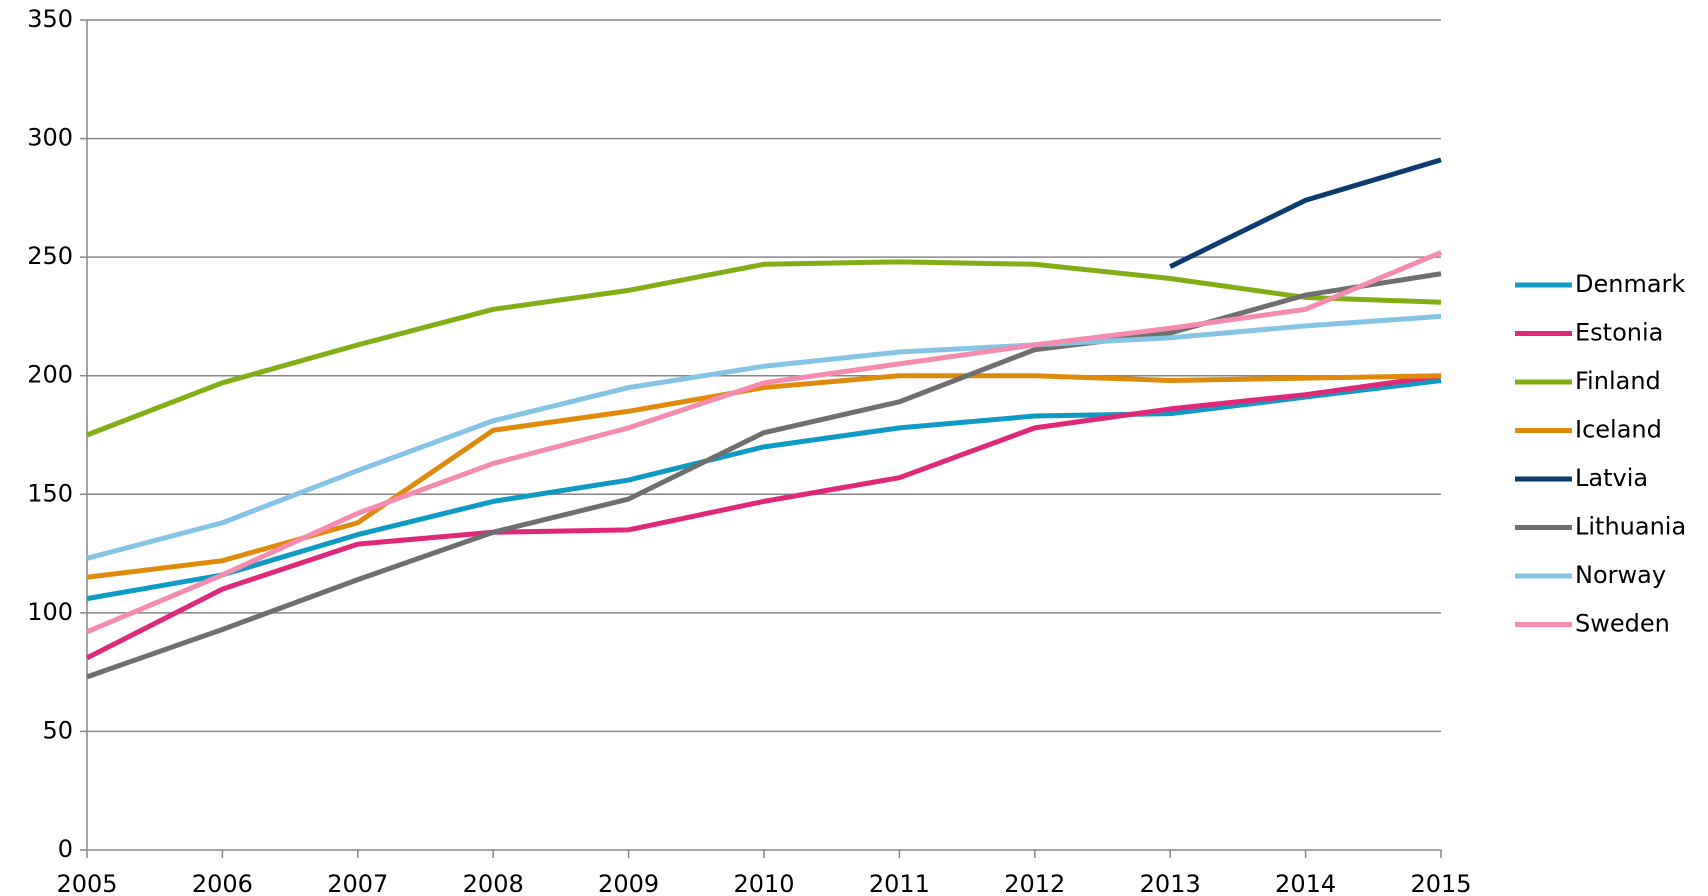  I want to click on x-tick-label: 2011, so click(899, 883).